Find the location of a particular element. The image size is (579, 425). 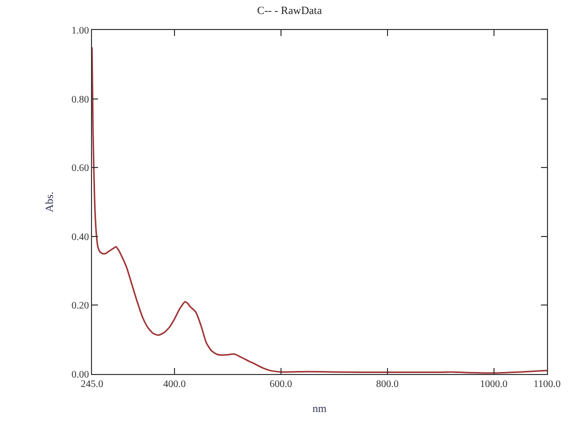

x-tick-label: 245.0 is located at coordinates (92, 384).